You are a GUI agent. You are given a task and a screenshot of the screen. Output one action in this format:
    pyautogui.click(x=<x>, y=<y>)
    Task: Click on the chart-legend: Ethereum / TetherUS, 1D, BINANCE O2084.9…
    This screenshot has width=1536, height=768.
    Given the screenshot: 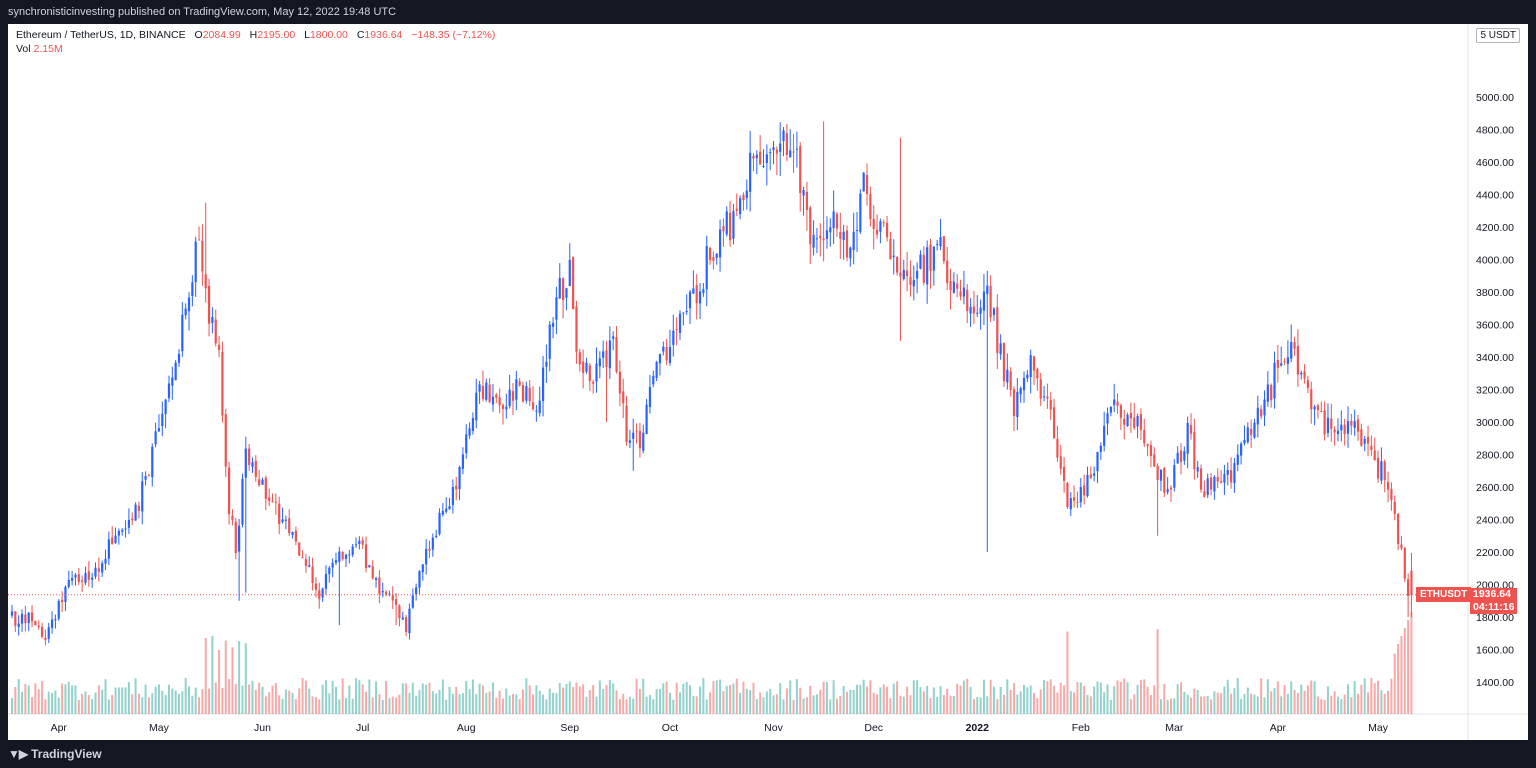 What is the action you would take?
    pyautogui.click(x=255, y=42)
    